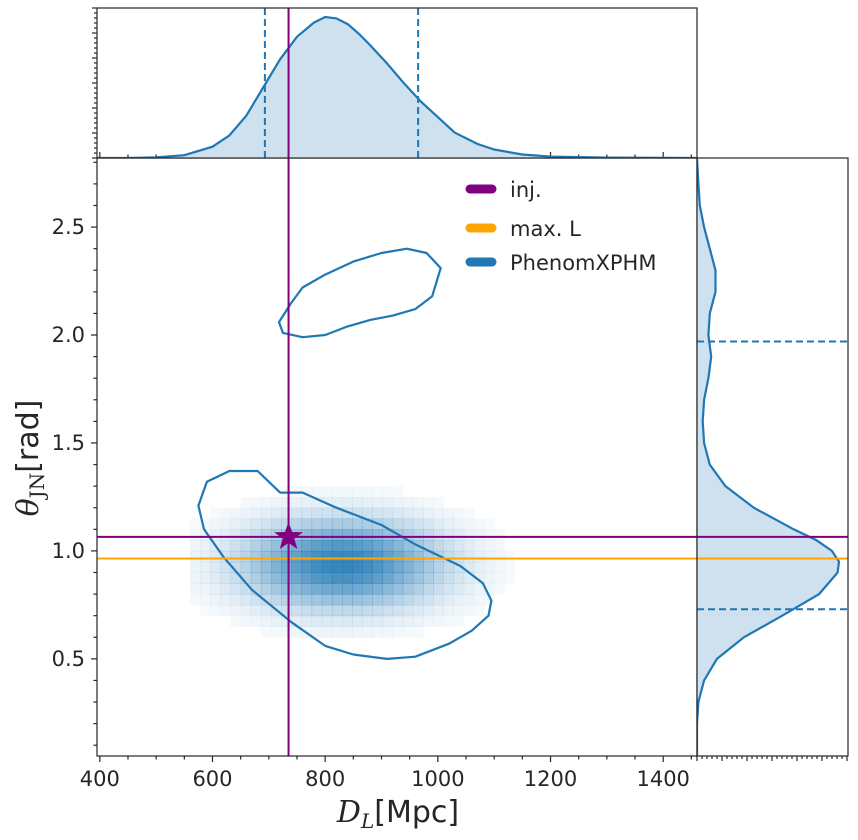  What do you see at coordinates (28, 436) in the screenshot?
I see `y-axis-unit: [rad]` at bounding box center [28, 436].